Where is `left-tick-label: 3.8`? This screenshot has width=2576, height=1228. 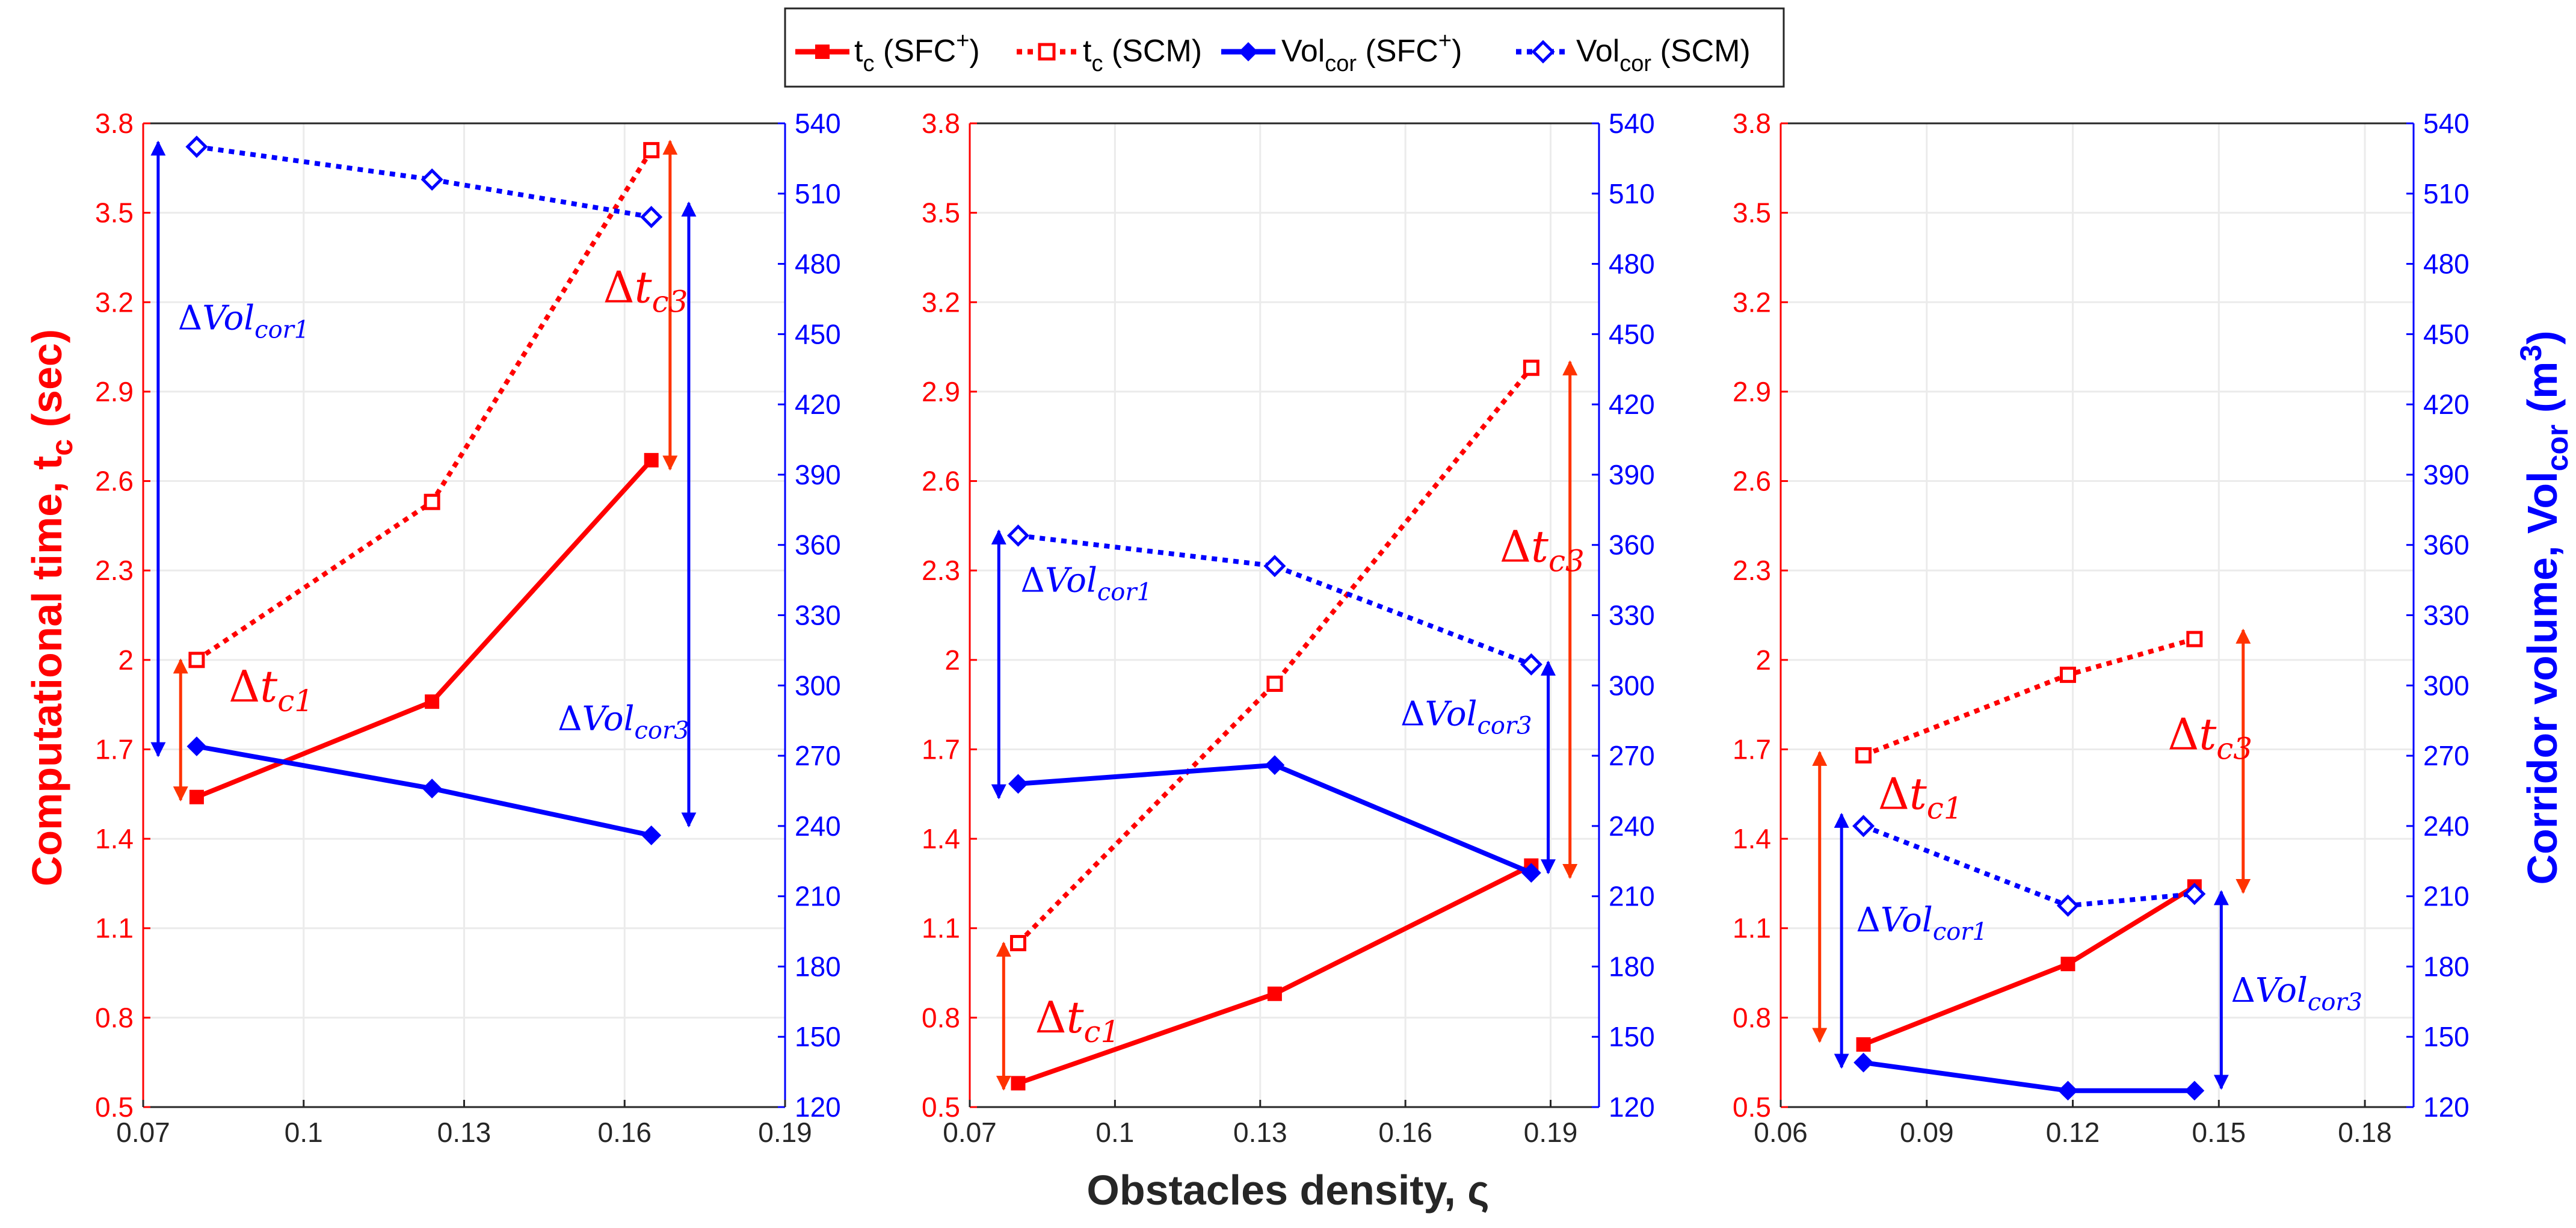
left-tick-label: 3.8 is located at coordinates (1752, 123).